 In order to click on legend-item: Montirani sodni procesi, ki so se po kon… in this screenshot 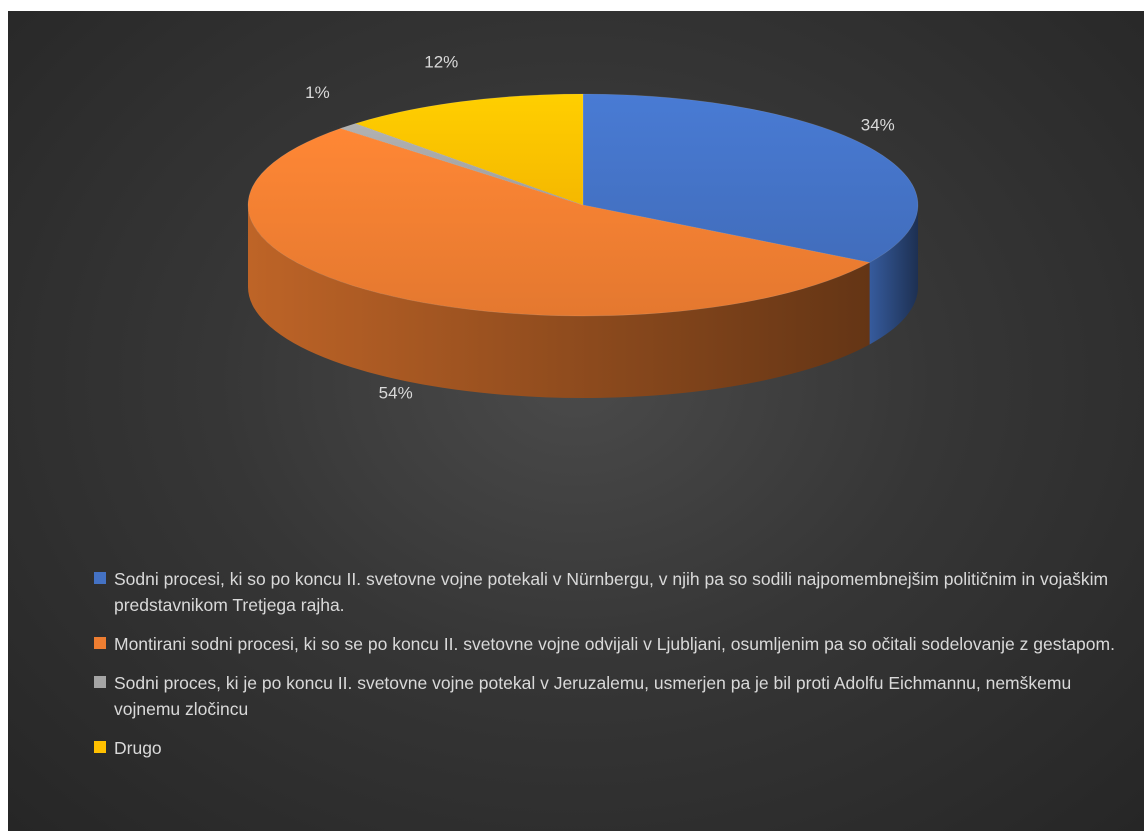, I will do `click(609, 644)`.